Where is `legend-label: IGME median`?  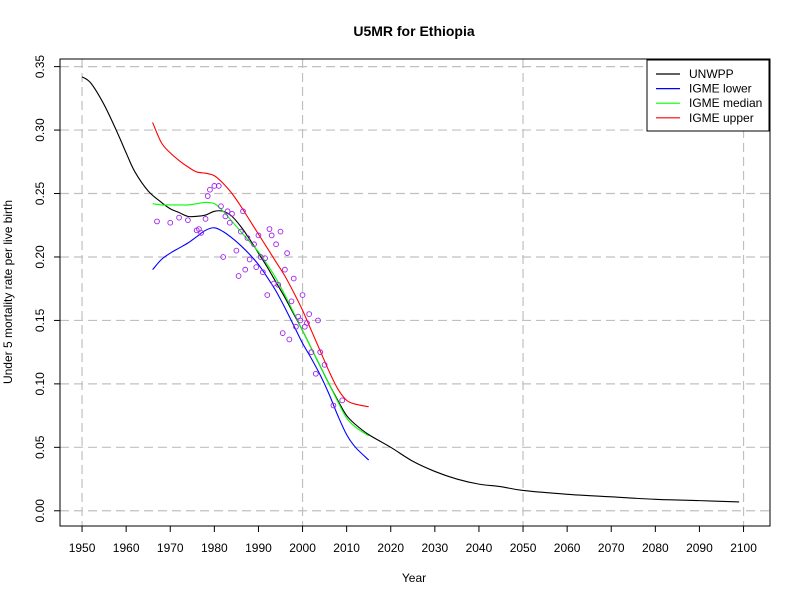 legend-label: IGME median is located at coordinates (725, 103).